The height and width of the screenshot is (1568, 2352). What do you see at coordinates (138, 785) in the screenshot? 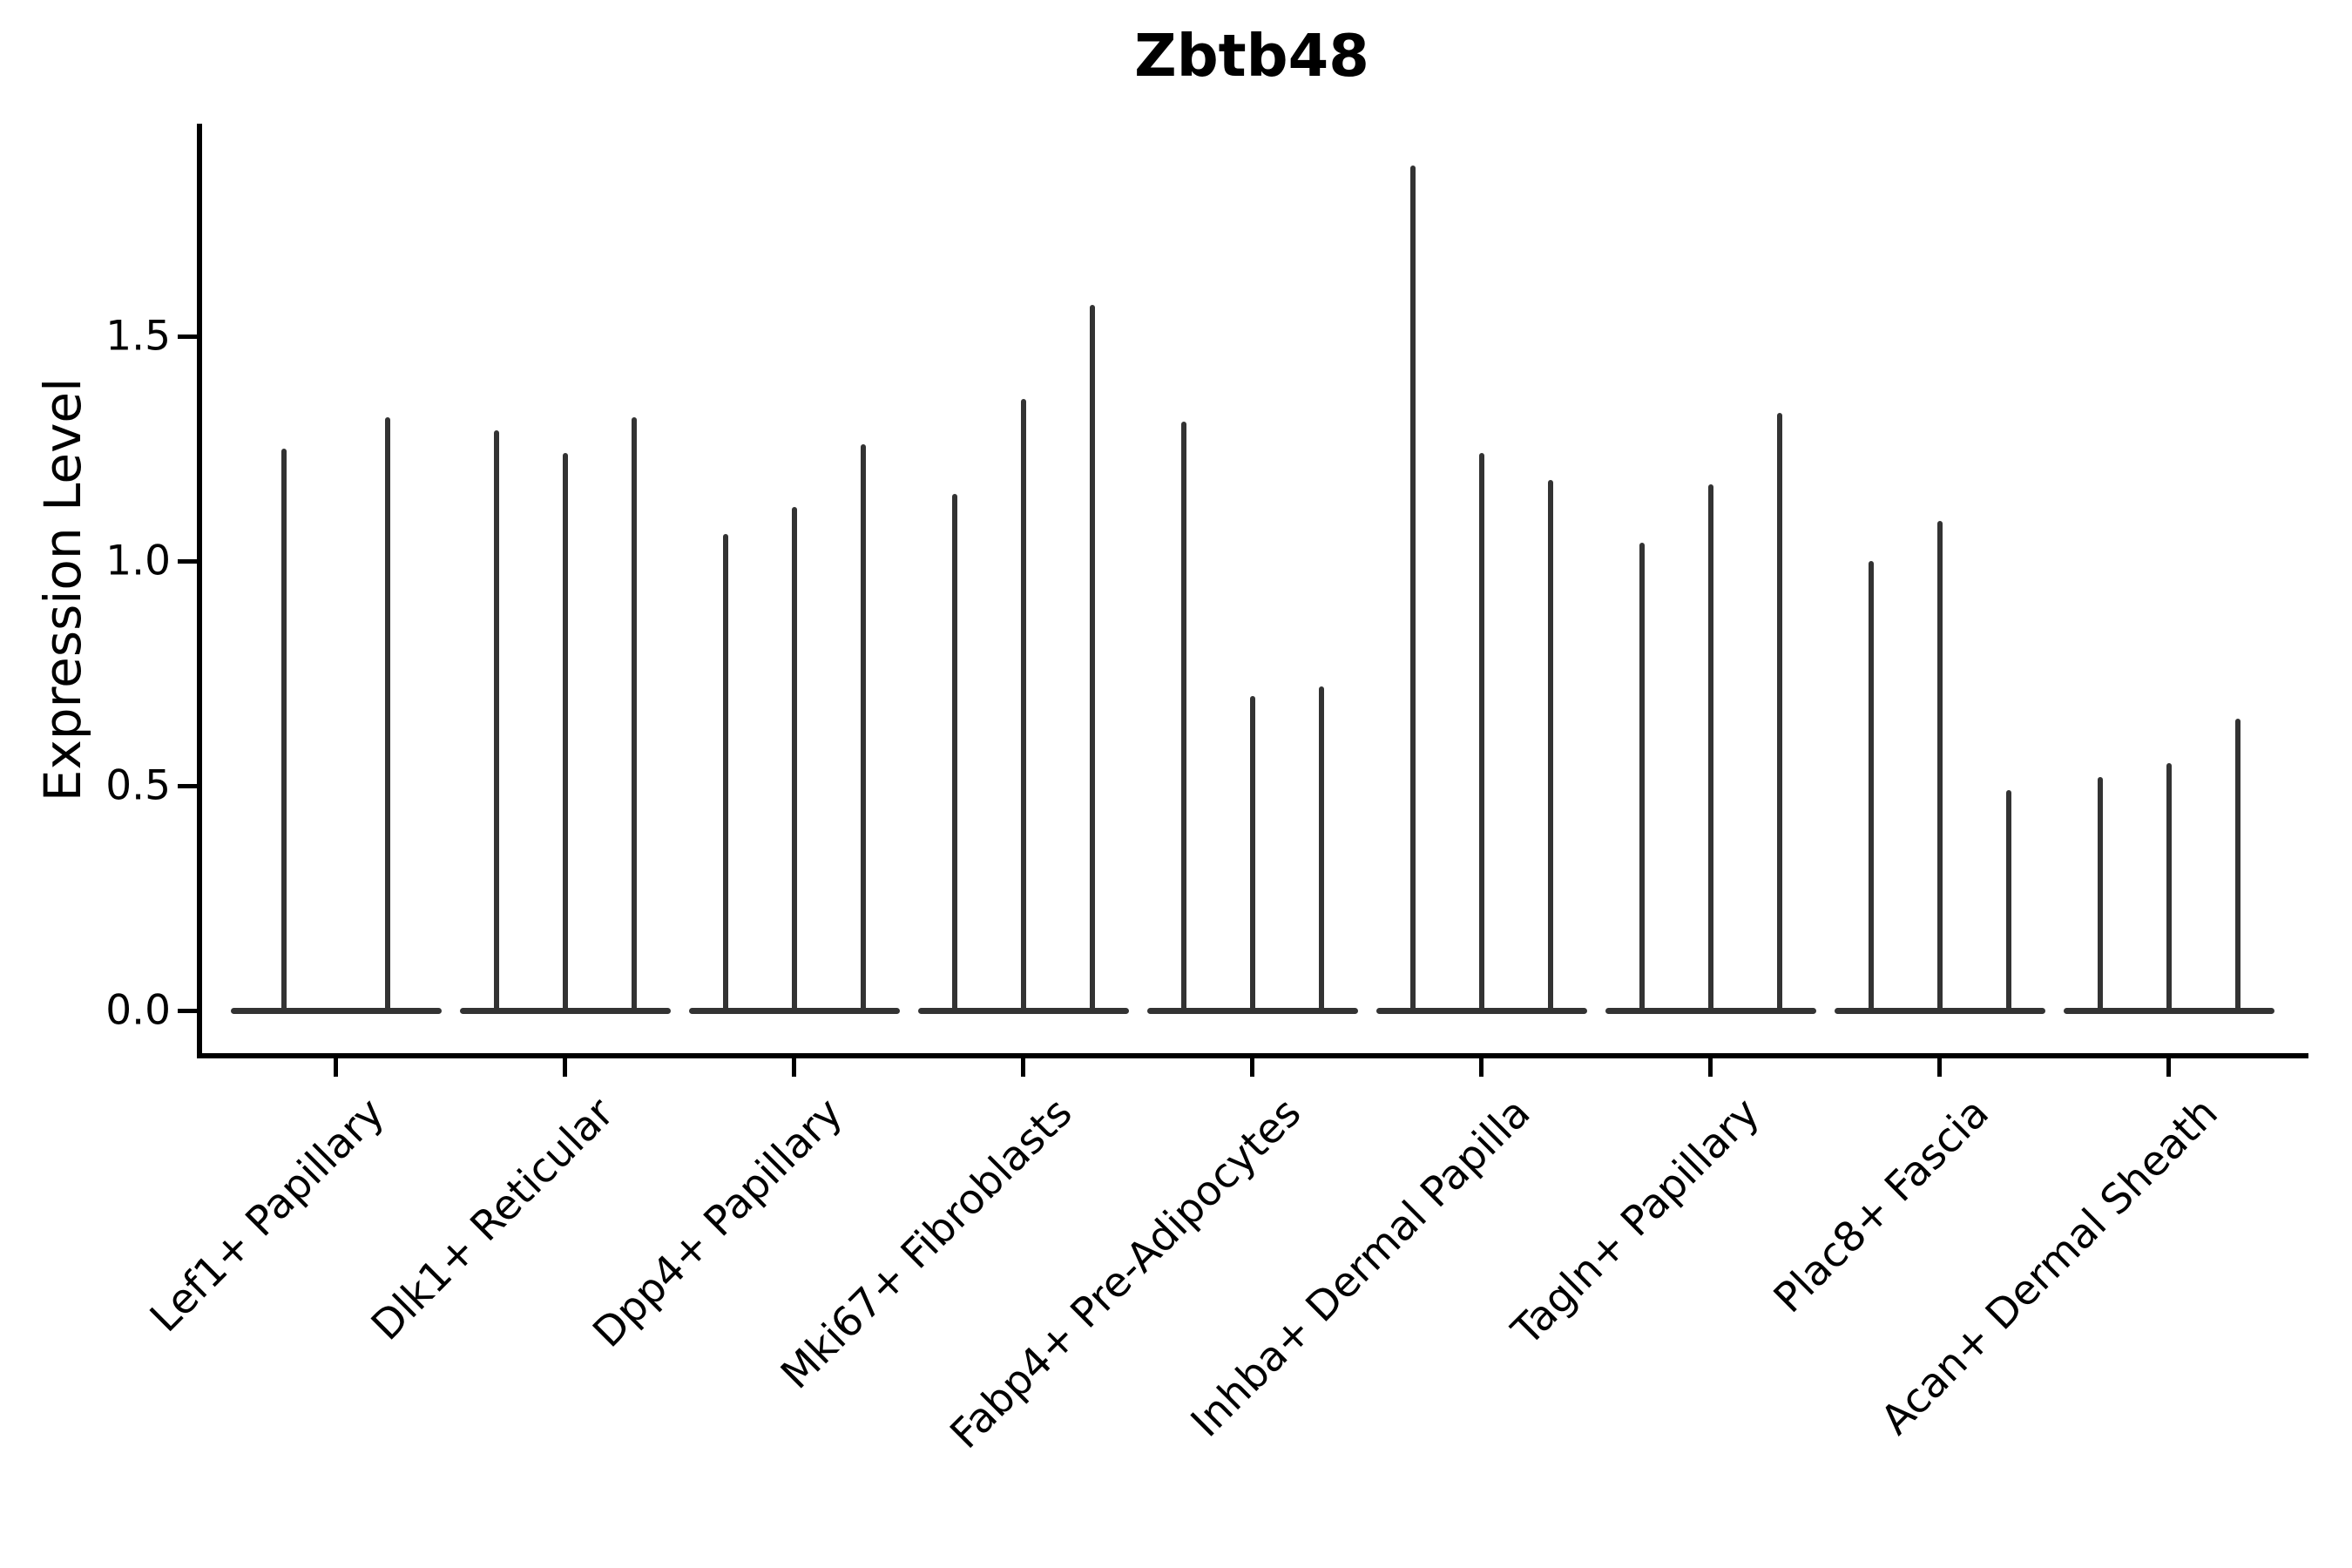
I see `y-tick-label: 0.5` at bounding box center [138, 785].